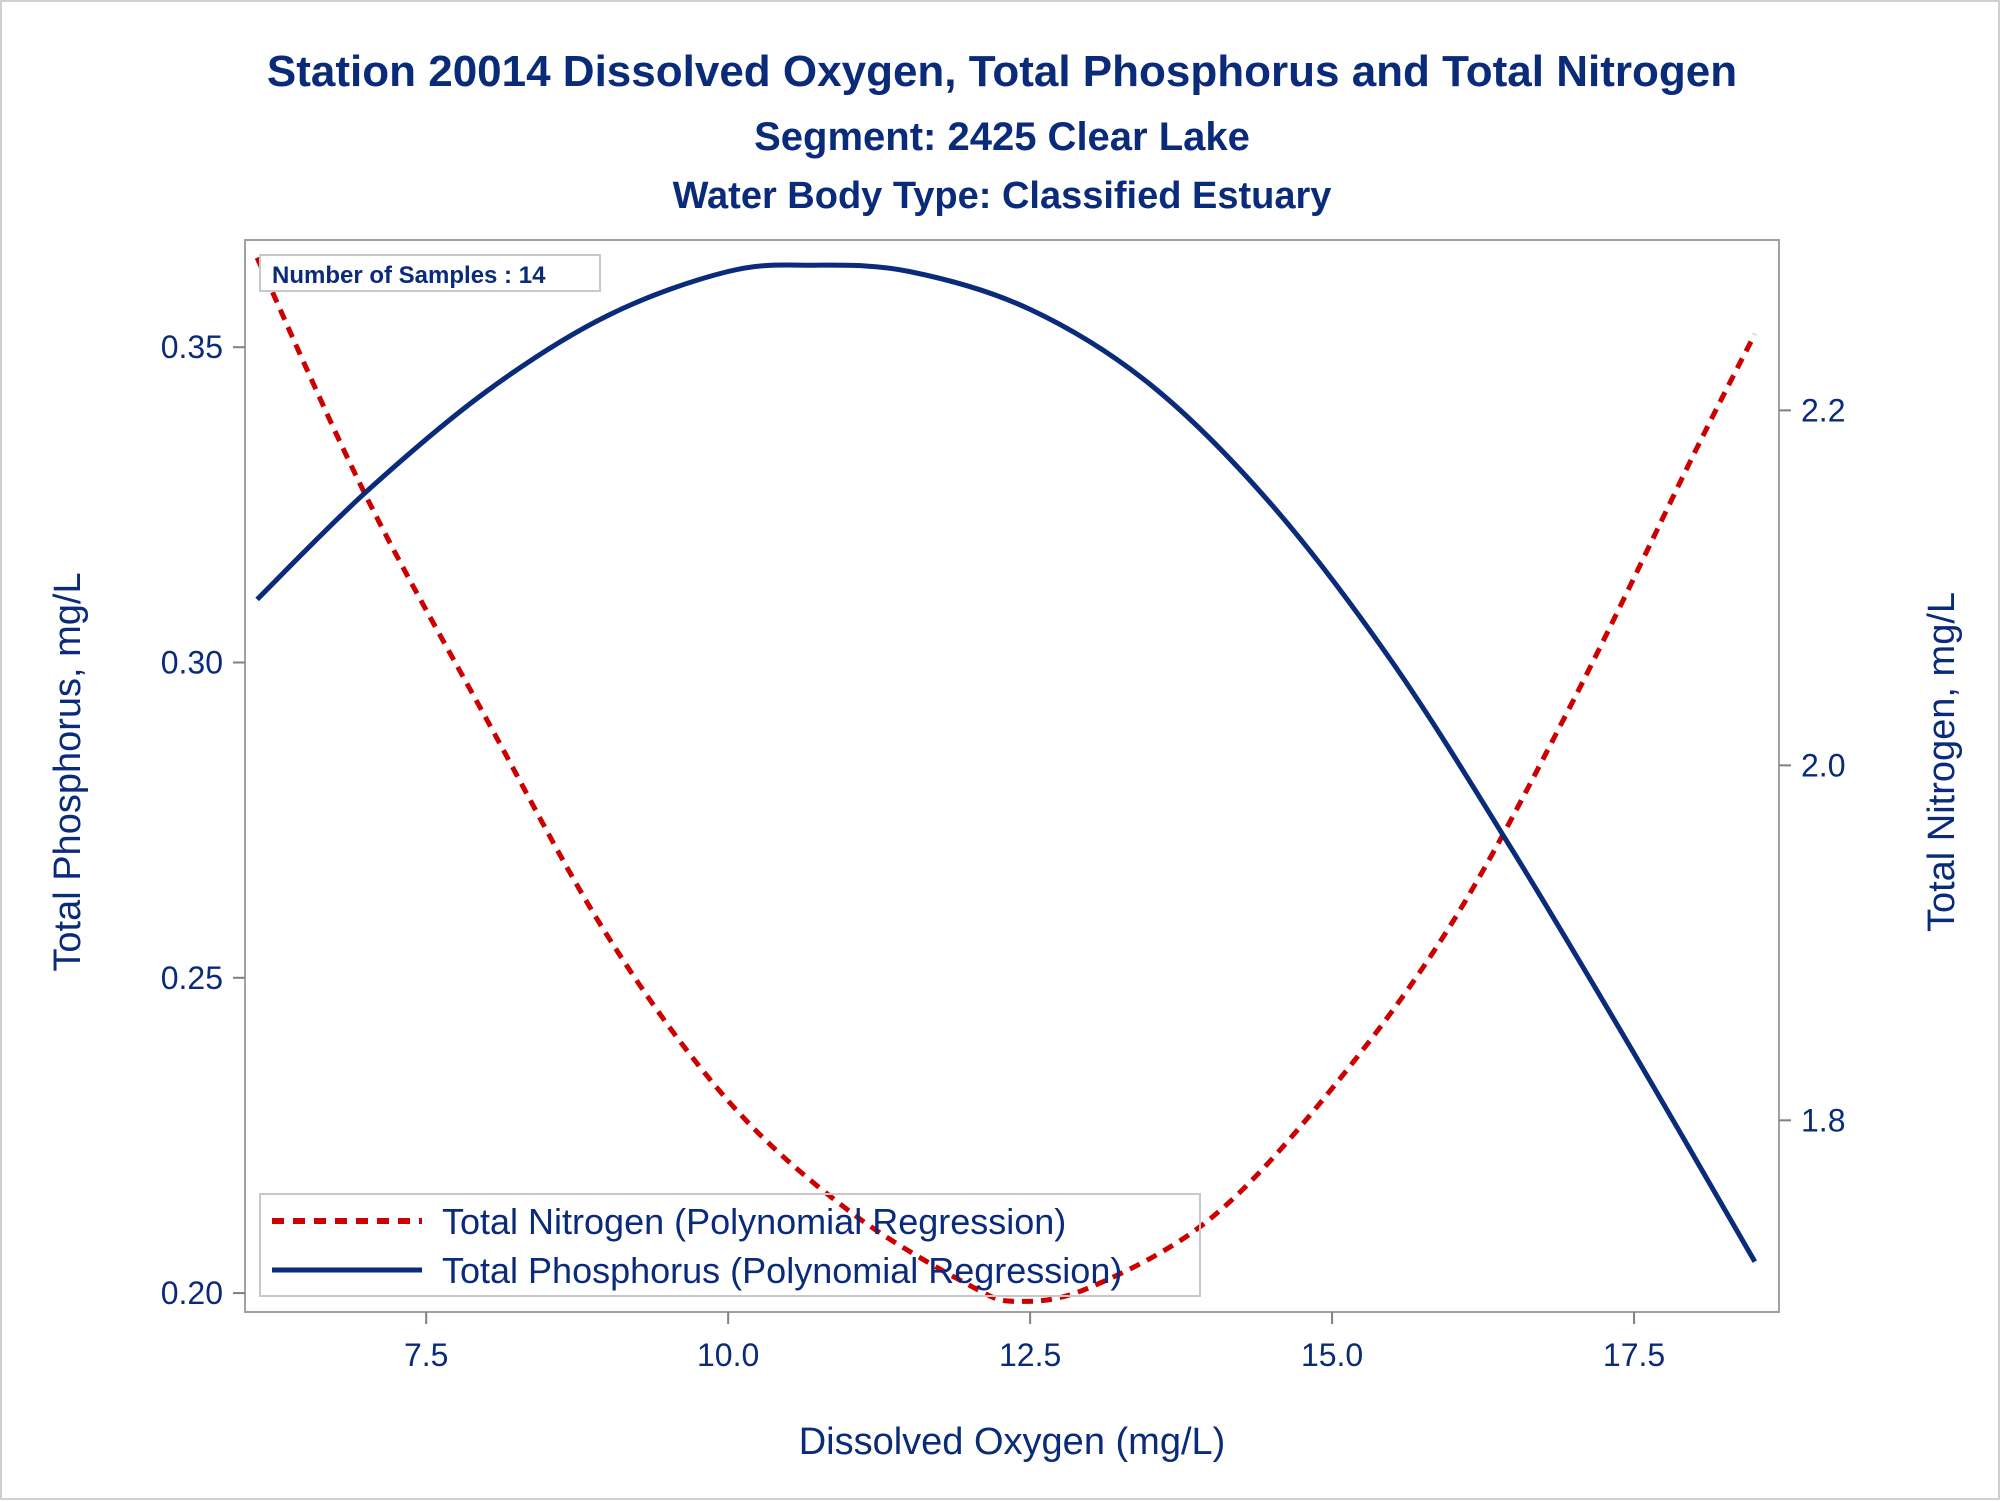  I want to click on annotation-box, so click(430, 273).